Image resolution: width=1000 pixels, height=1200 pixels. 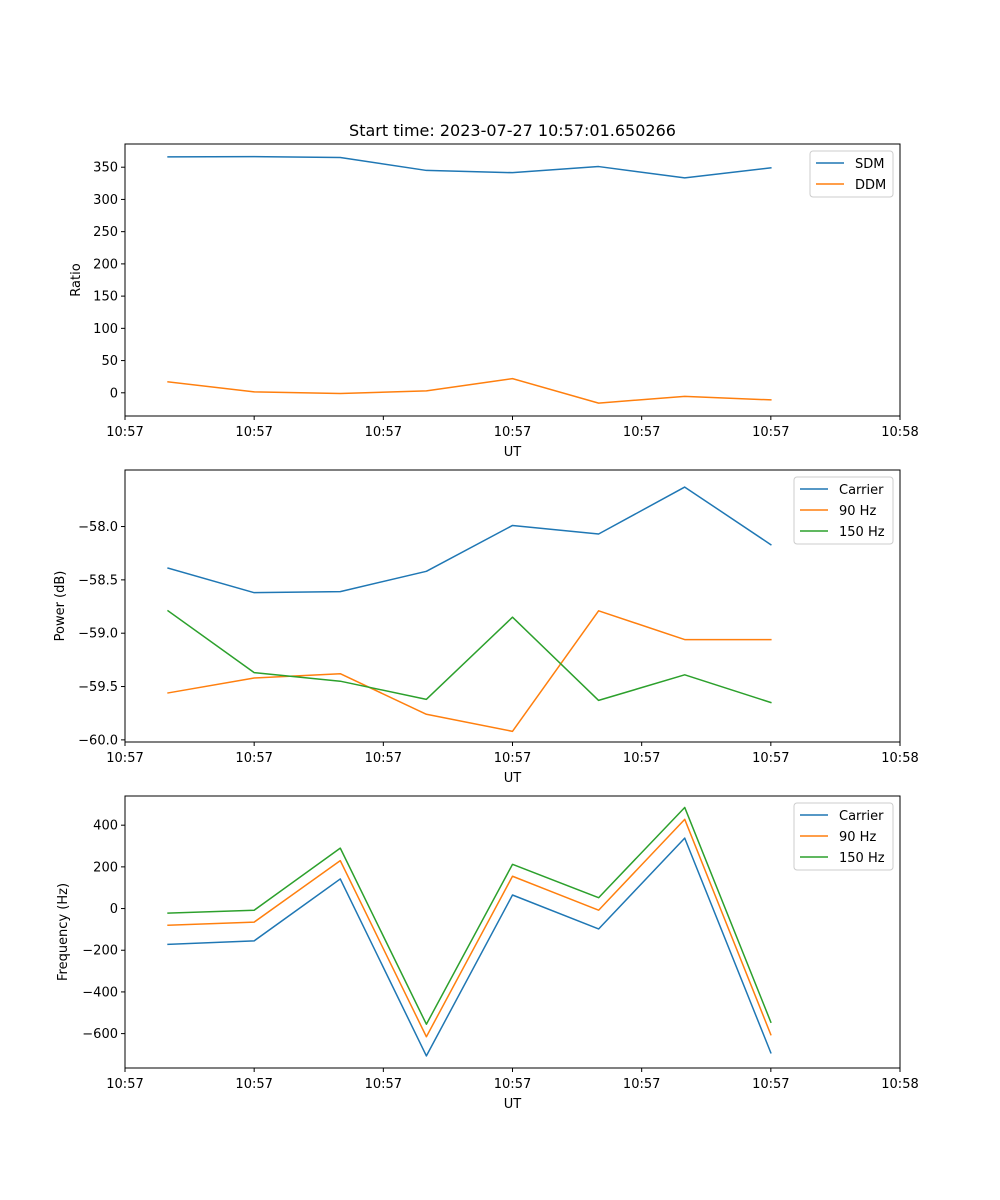 What do you see at coordinates (899, 432) in the screenshot?
I see `ratio-x-tick-label: 10:58` at bounding box center [899, 432].